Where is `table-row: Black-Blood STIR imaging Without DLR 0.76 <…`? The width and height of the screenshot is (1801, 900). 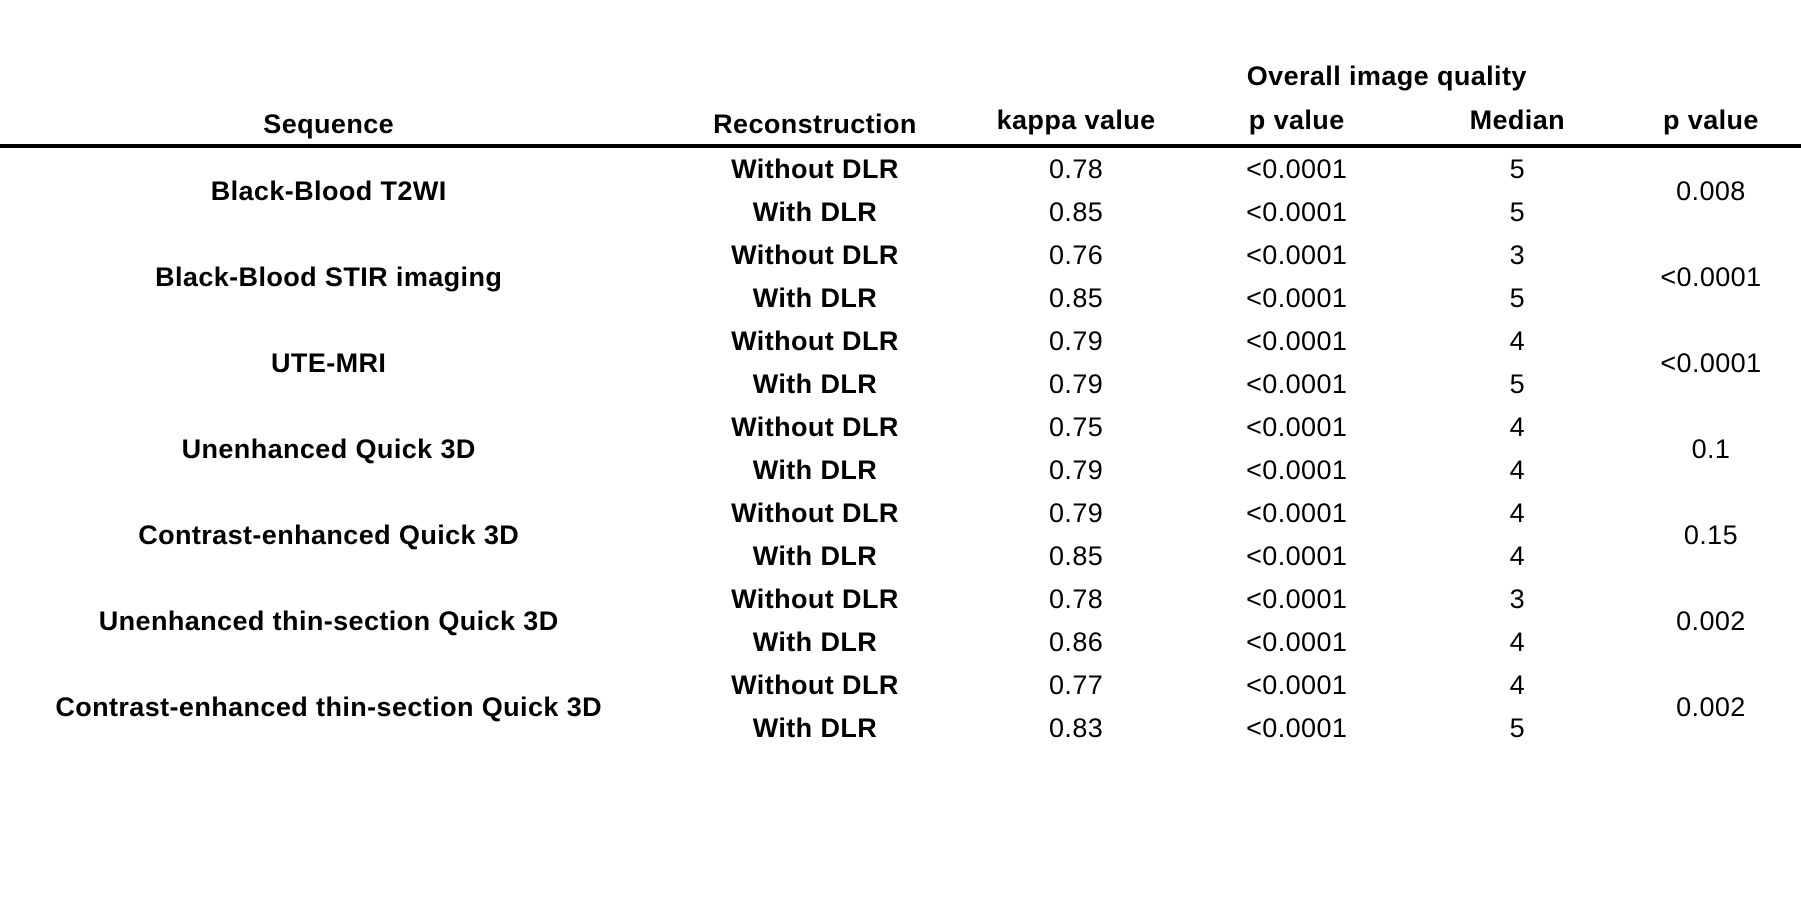
table-row: Black-Blood STIR imaging Without DLR 0.76 <… is located at coordinates (900, 263).